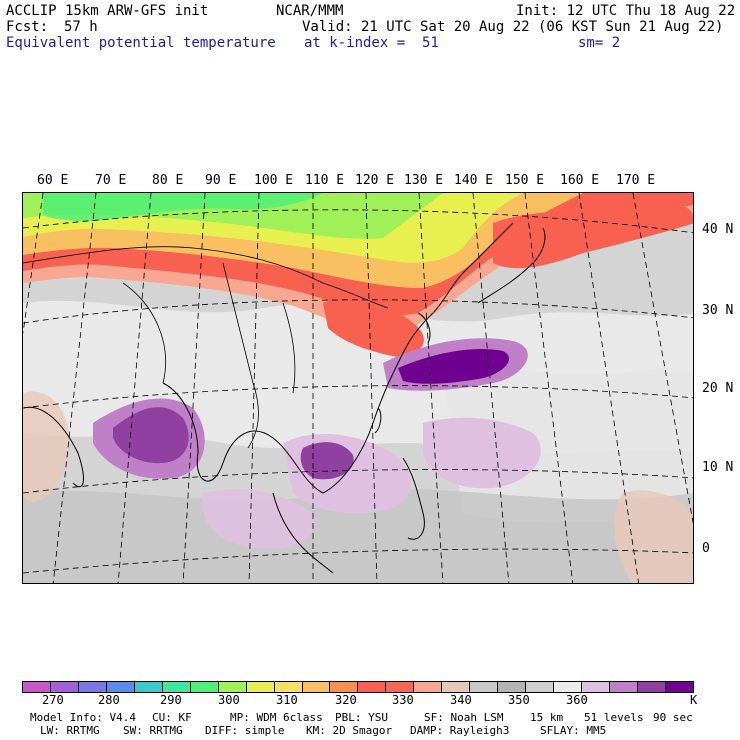 The width and height of the screenshot is (740, 740). I want to click on colorbar-label: 330, so click(403, 700).